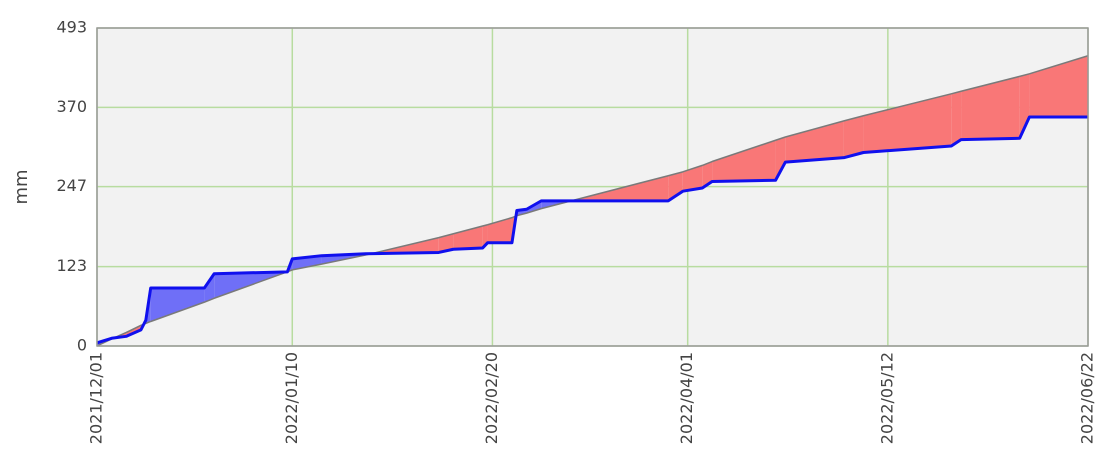 The width and height of the screenshot is (1099, 476). I want to click on y-tick-label: 493, so click(71, 27).